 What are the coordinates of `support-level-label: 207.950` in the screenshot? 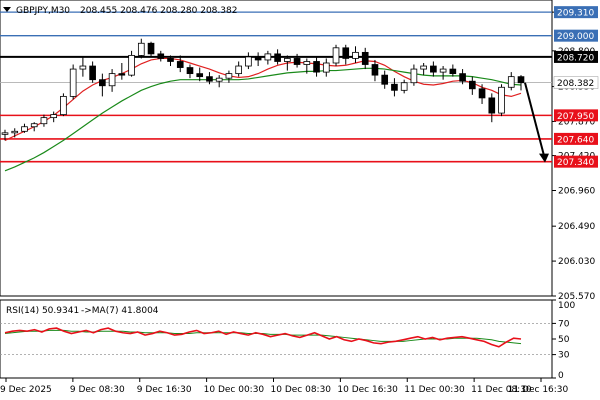 It's located at (575, 117).